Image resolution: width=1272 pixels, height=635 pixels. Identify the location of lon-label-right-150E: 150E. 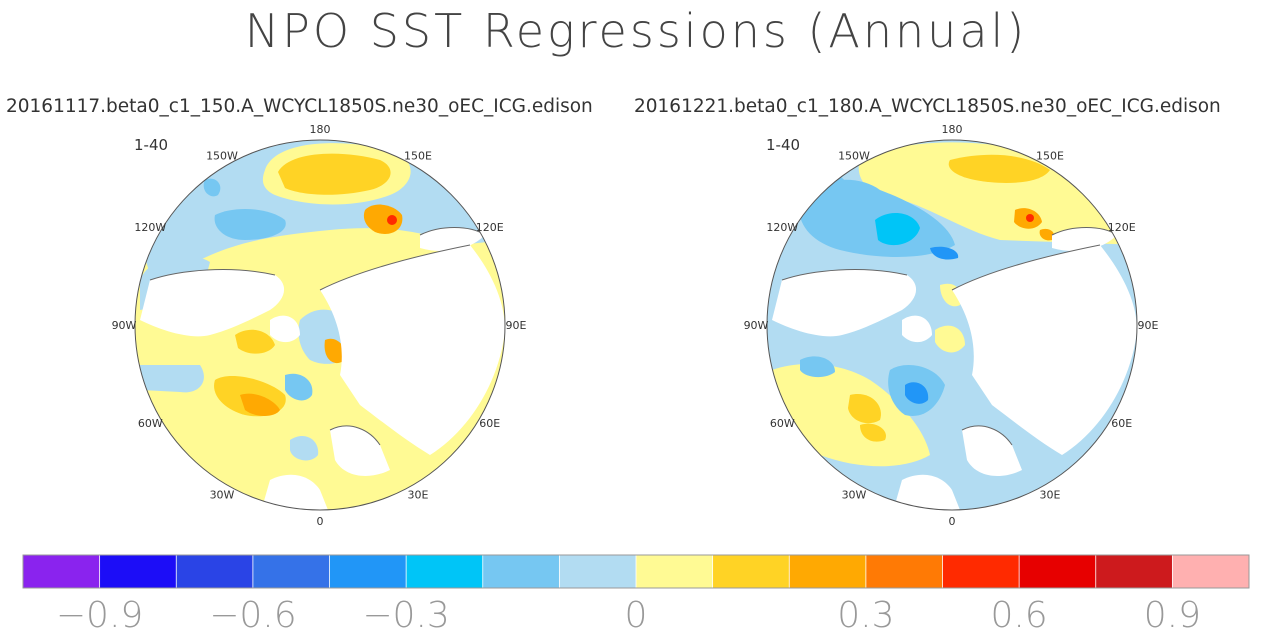
(1050, 155).